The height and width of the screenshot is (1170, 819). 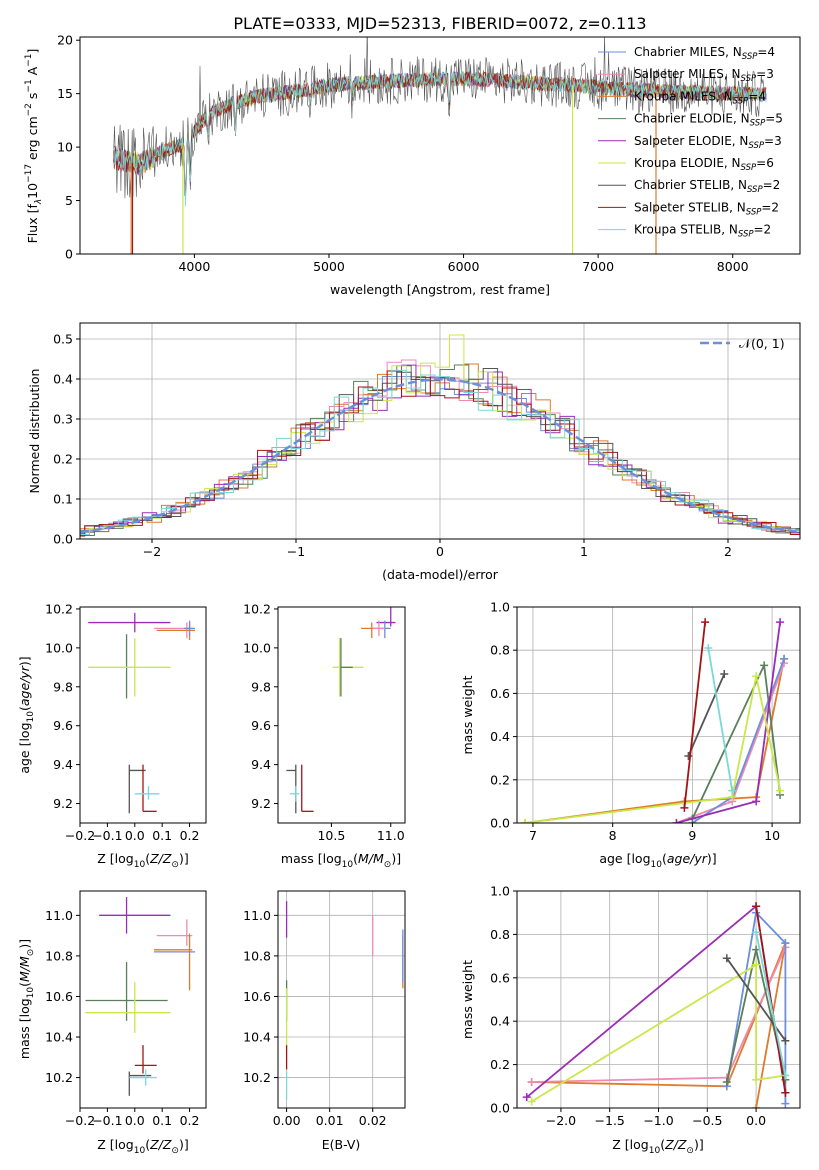 What do you see at coordinates (598, 266) in the screenshot?
I see `x-tick-label: 7000` at bounding box center [598, 266].